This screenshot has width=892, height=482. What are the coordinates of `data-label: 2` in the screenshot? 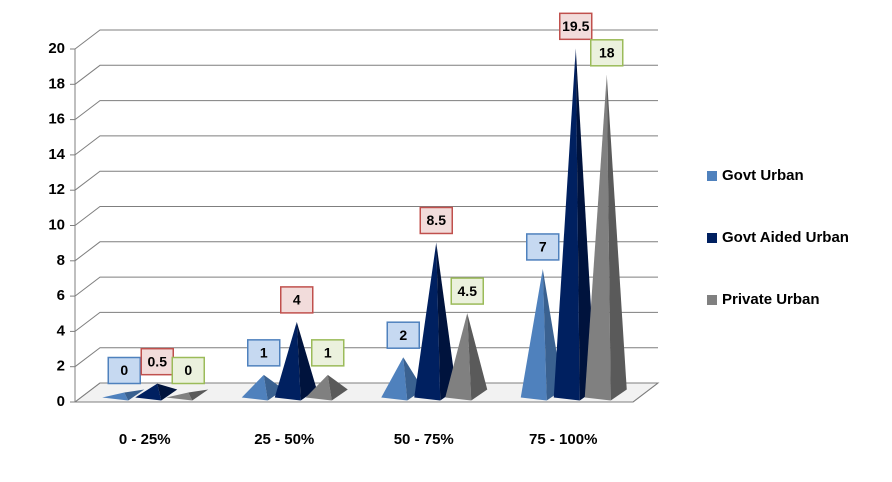 It's located at (403, 335).